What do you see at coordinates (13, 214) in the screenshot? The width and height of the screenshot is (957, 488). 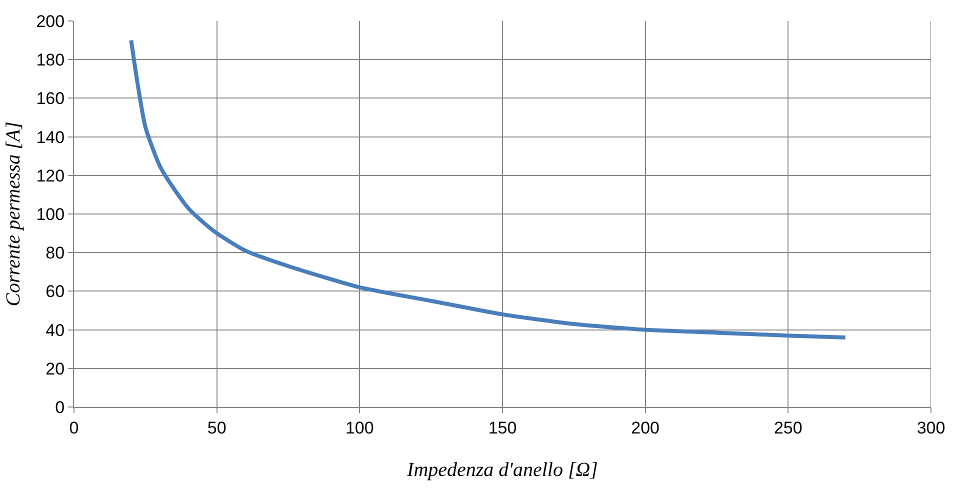 I see `y-axis-title: Corrente permessa [A]` at bounding box center [13, 214].